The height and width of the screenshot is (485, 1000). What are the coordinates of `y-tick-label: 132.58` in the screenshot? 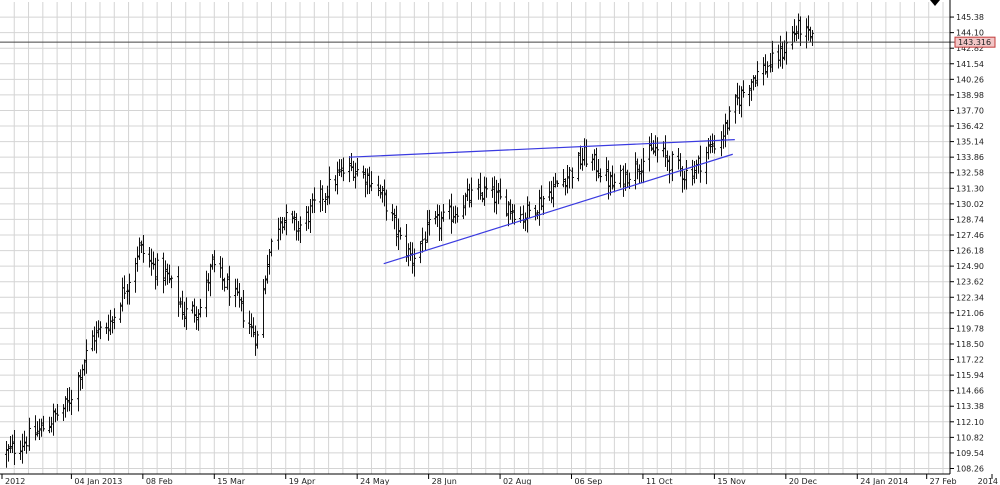 It's located at (970, 173).